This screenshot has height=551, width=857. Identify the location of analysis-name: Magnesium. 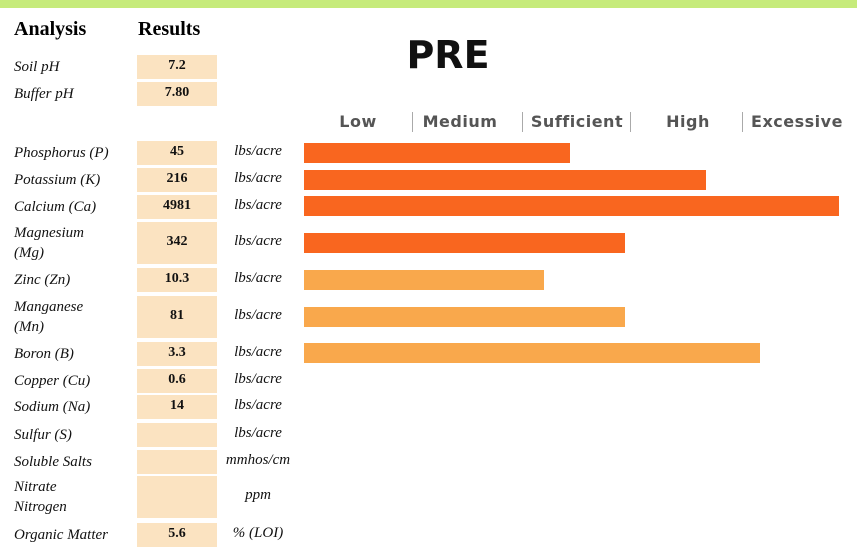
(49, 233).